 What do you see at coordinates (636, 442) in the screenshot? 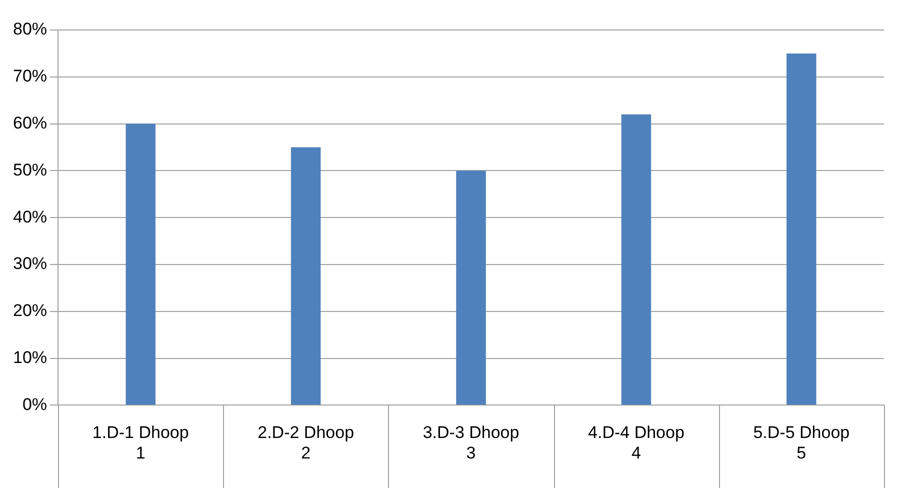
I see `x-tick-label: 4.D-4 Dhoop 4` at bounding box center [636, 442].